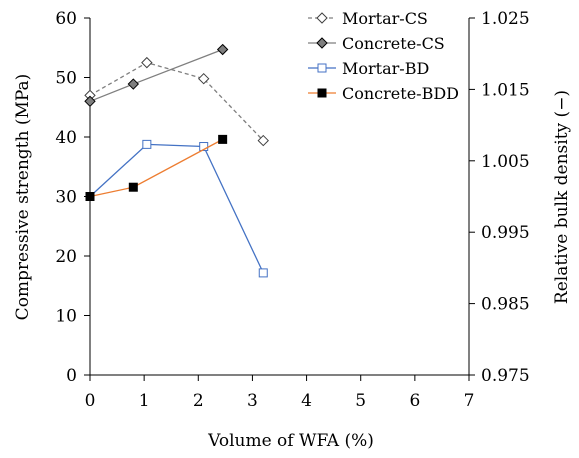 The width and height of the screenshot is (579, 458). I want to click on y-axis-title: Compressive strength (MPa), so click(23, 197).